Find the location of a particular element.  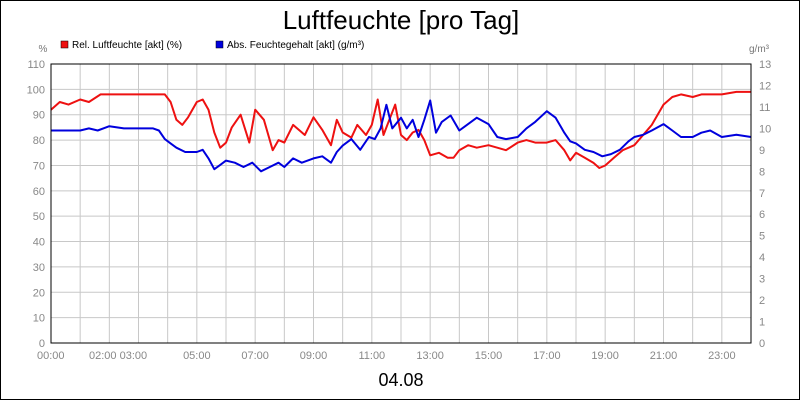

right-tick-label: 10 is located at coordinates (765, 129).